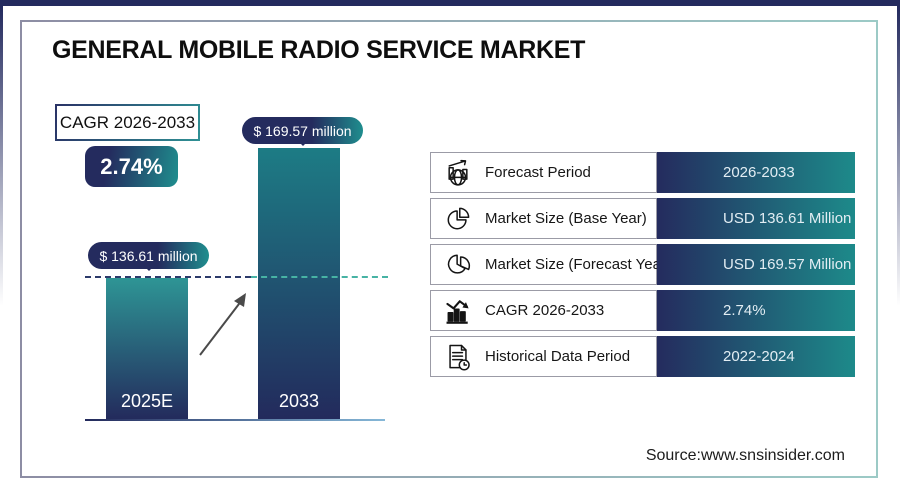 This screenshot has width=900, height=500. I want to click on reference-dashed-line-left, so click(168, 277).